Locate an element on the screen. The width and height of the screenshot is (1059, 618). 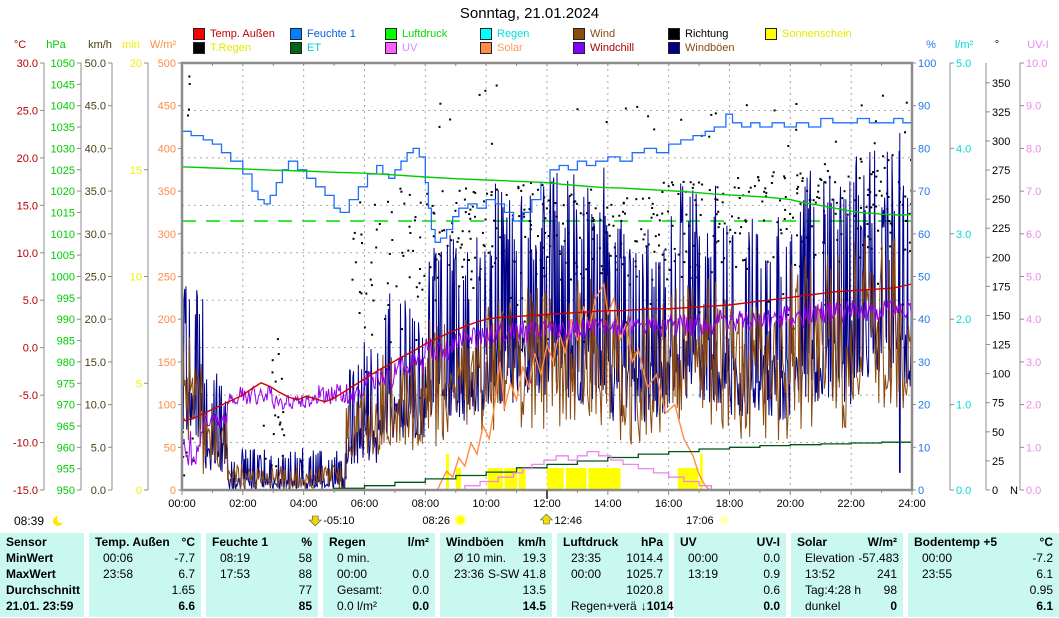
time-label: 06:00 is located at coordinates (365, 504).